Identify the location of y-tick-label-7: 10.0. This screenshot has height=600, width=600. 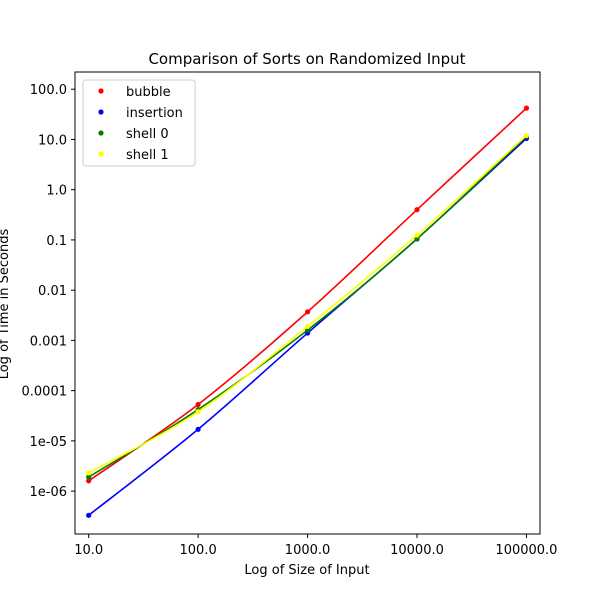
(52, 140).